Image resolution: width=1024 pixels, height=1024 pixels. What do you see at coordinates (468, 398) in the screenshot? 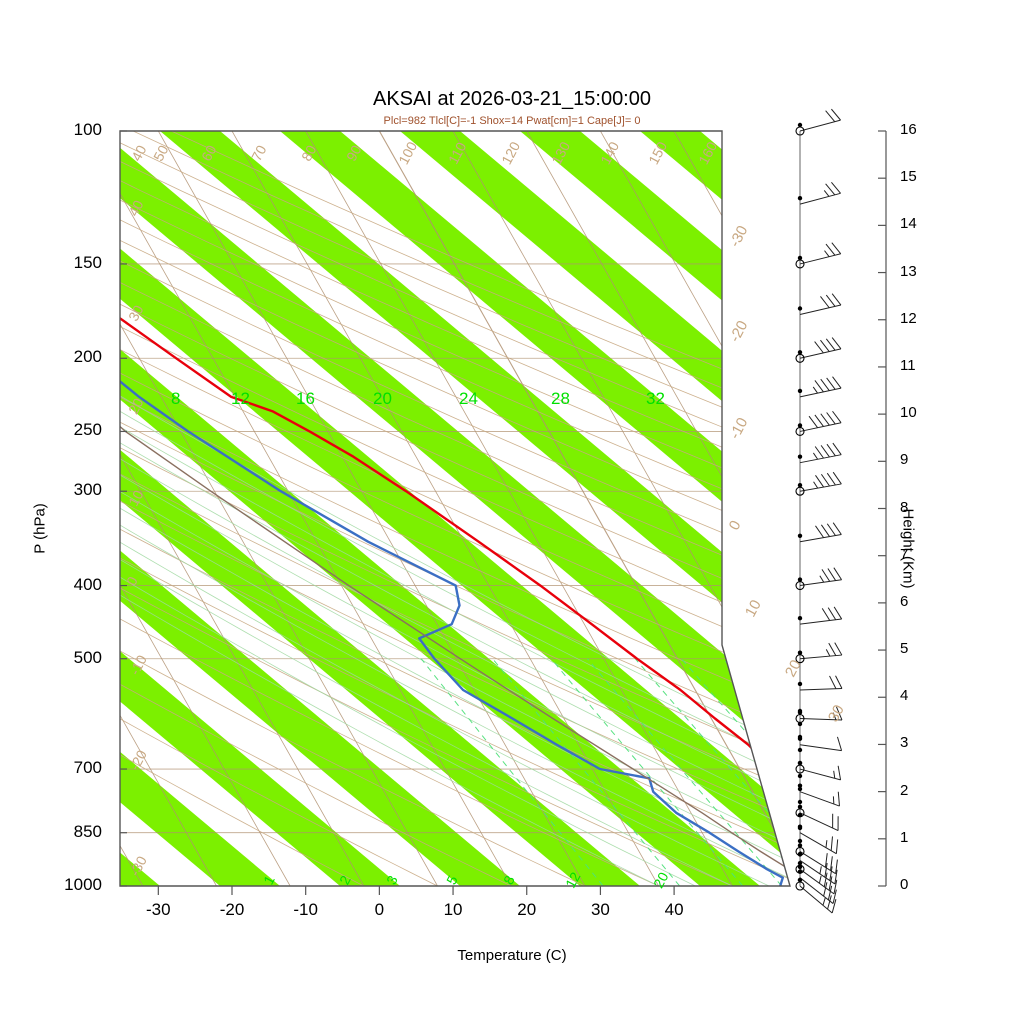
I see `mixing-ratio-label: 24` at bounding box center [468, 398].